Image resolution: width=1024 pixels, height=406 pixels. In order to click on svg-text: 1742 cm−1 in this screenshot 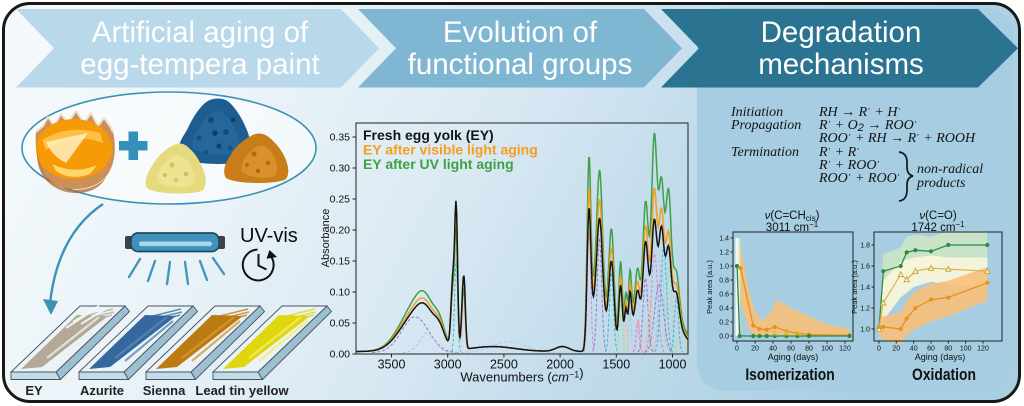, I will do `click(938, 227)`.